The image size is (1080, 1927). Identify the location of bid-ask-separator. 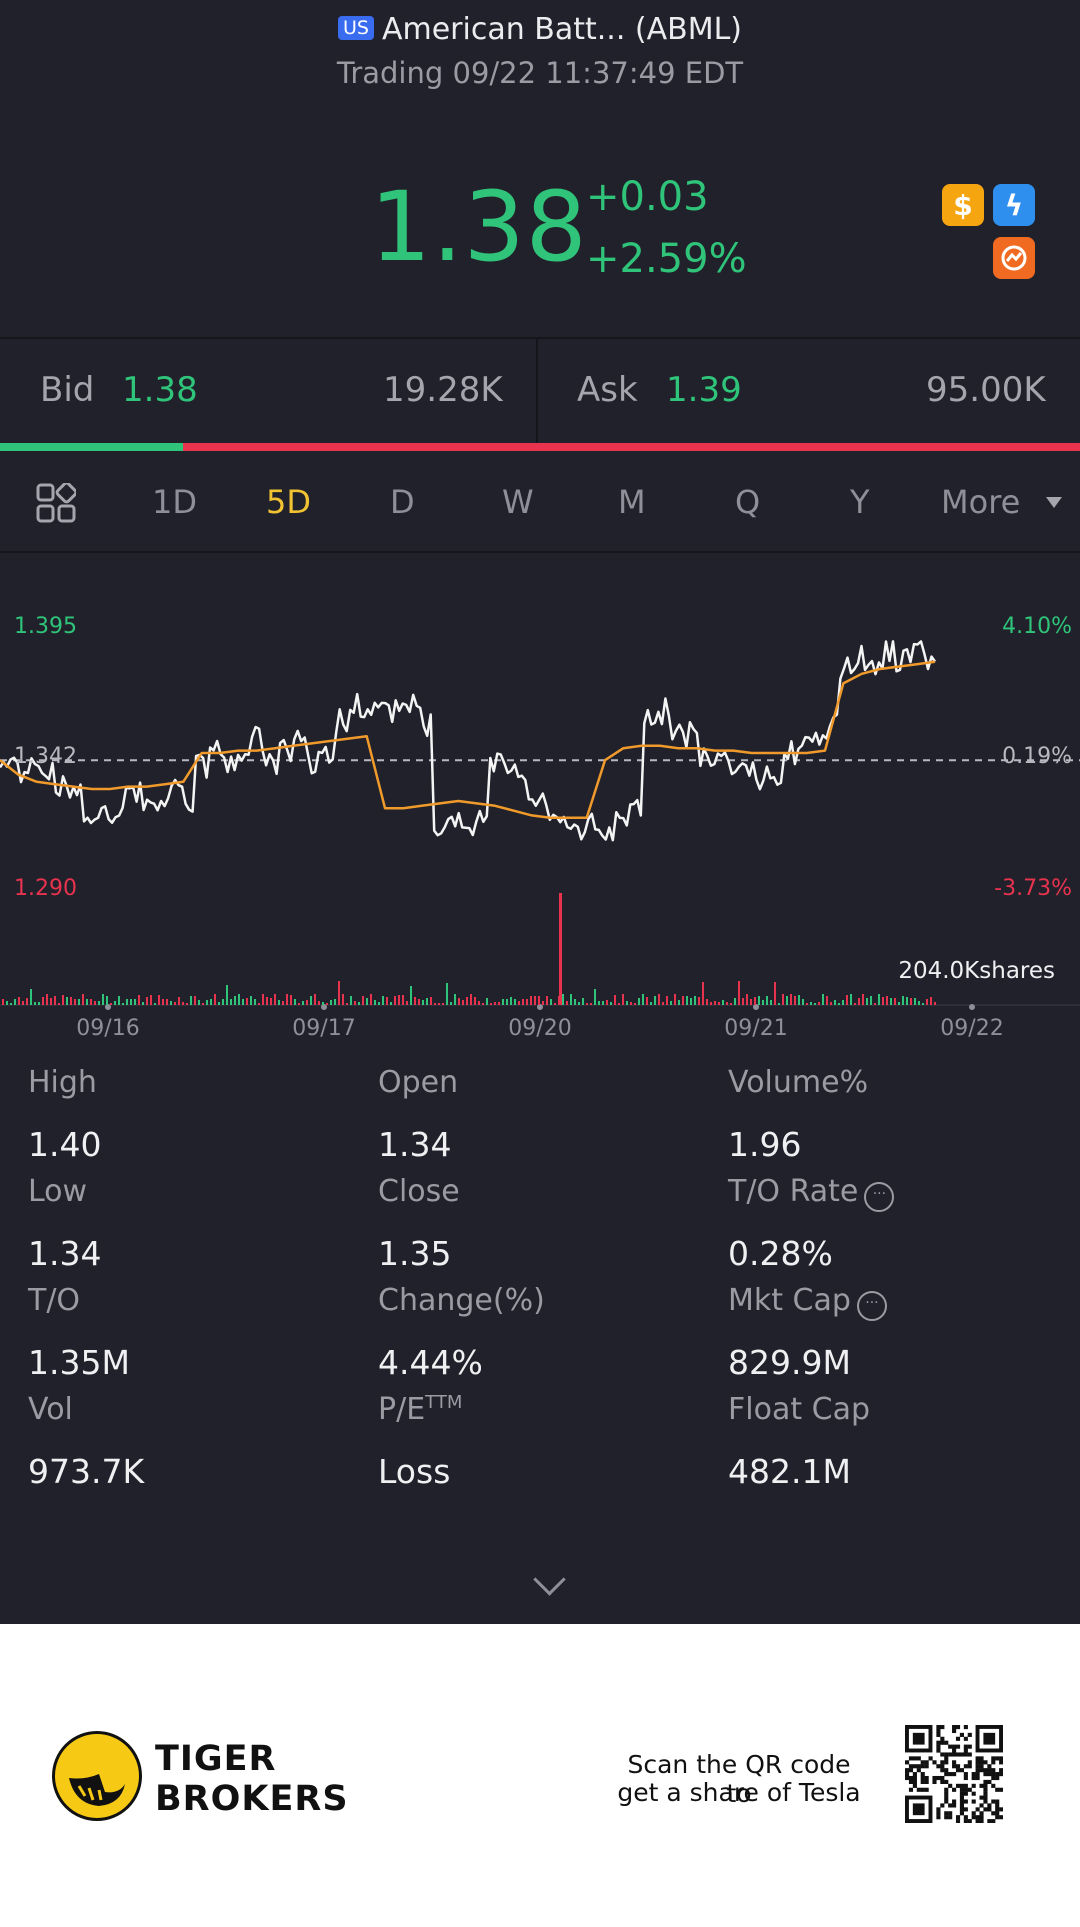
(537, 390).